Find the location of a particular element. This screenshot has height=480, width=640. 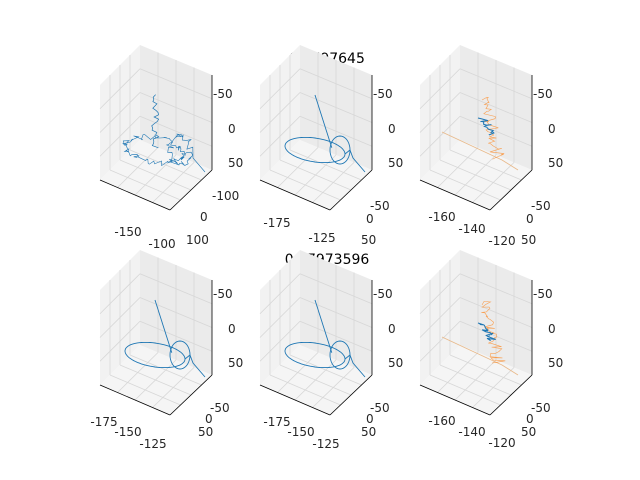

x-tick-label: -120 is located at coordinates (501, 241).